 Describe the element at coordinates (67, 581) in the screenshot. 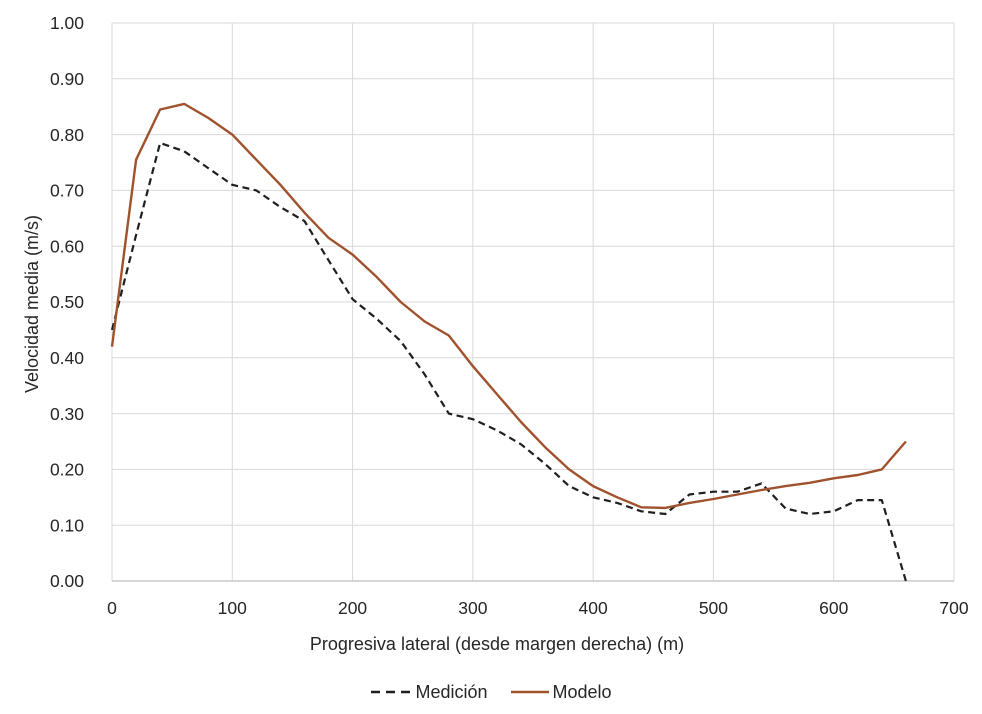

I see `y-tick-label: 0.00` at that location.